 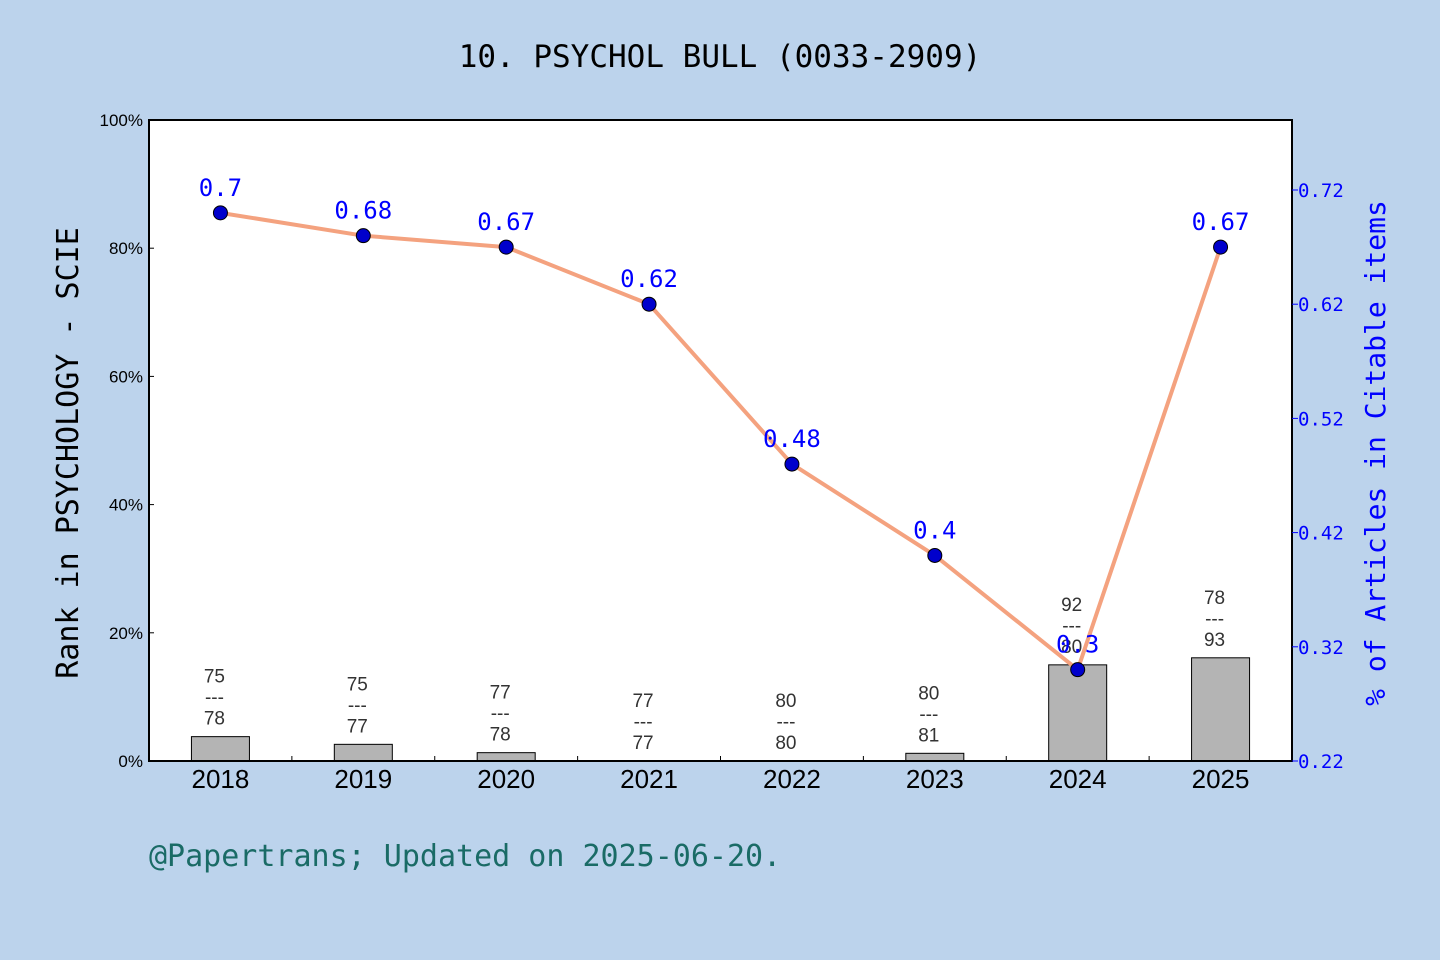 What do you see at coordinates (506, 247) in the screenshot?
I see `line-marker-2020` at bounding box center [506, 247].